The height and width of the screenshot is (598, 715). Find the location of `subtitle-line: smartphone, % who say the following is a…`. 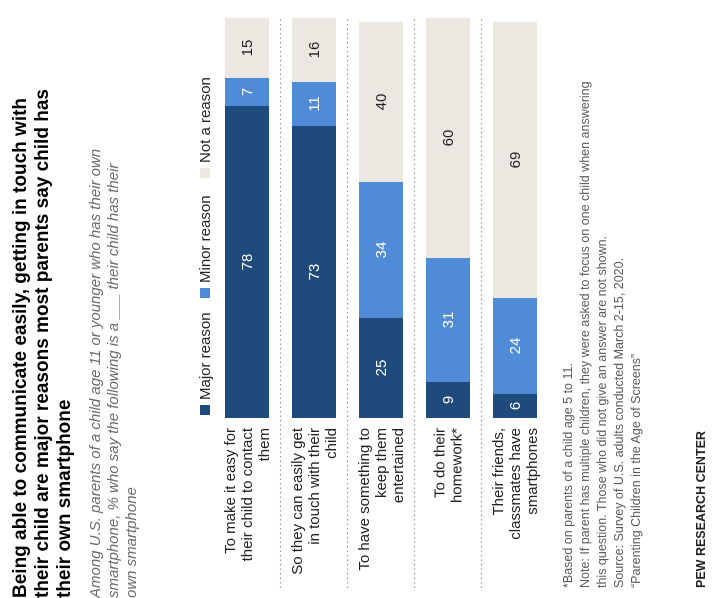

subtitle-line: smartphone, % who say the following is a… is located at coordinates (113, 380).